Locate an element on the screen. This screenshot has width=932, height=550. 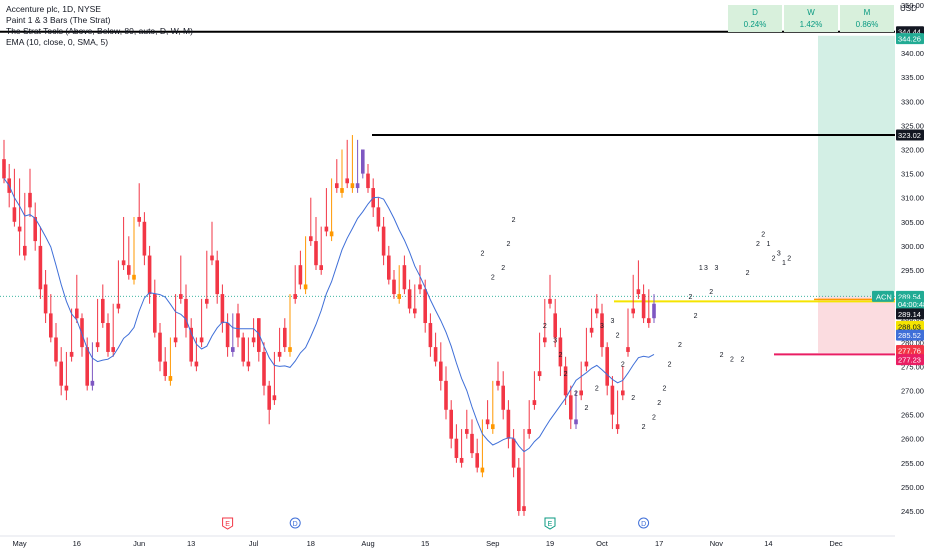
y-tick-label: 350.00 is located at coordinates (912, 5).